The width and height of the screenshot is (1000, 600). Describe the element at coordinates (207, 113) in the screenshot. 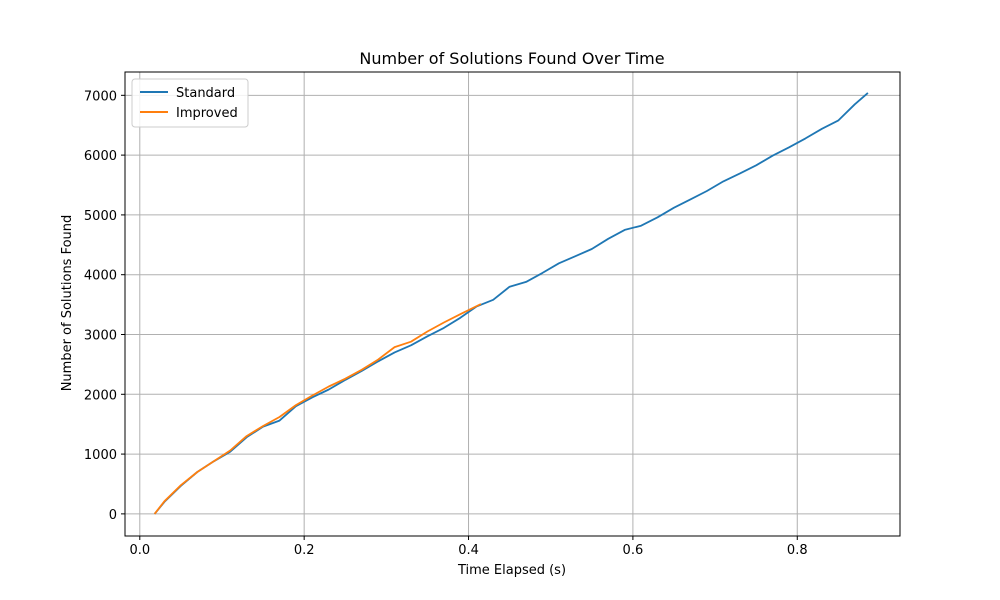

I see `legend-label-improved: Improved` at that location.